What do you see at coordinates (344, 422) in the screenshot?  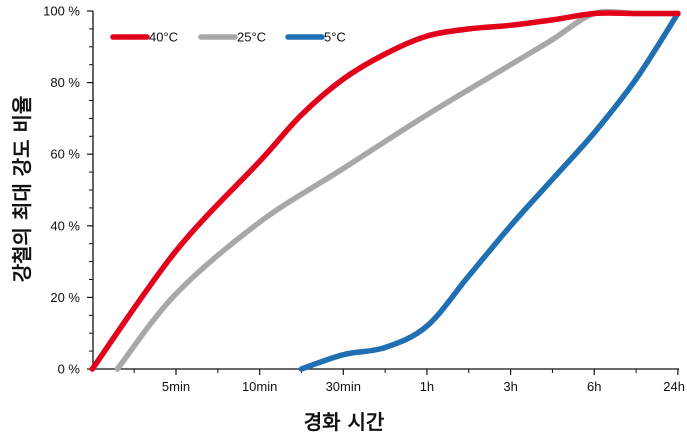 I see `x-axis-title: 경화 시간` at bounding box center [344, 422].